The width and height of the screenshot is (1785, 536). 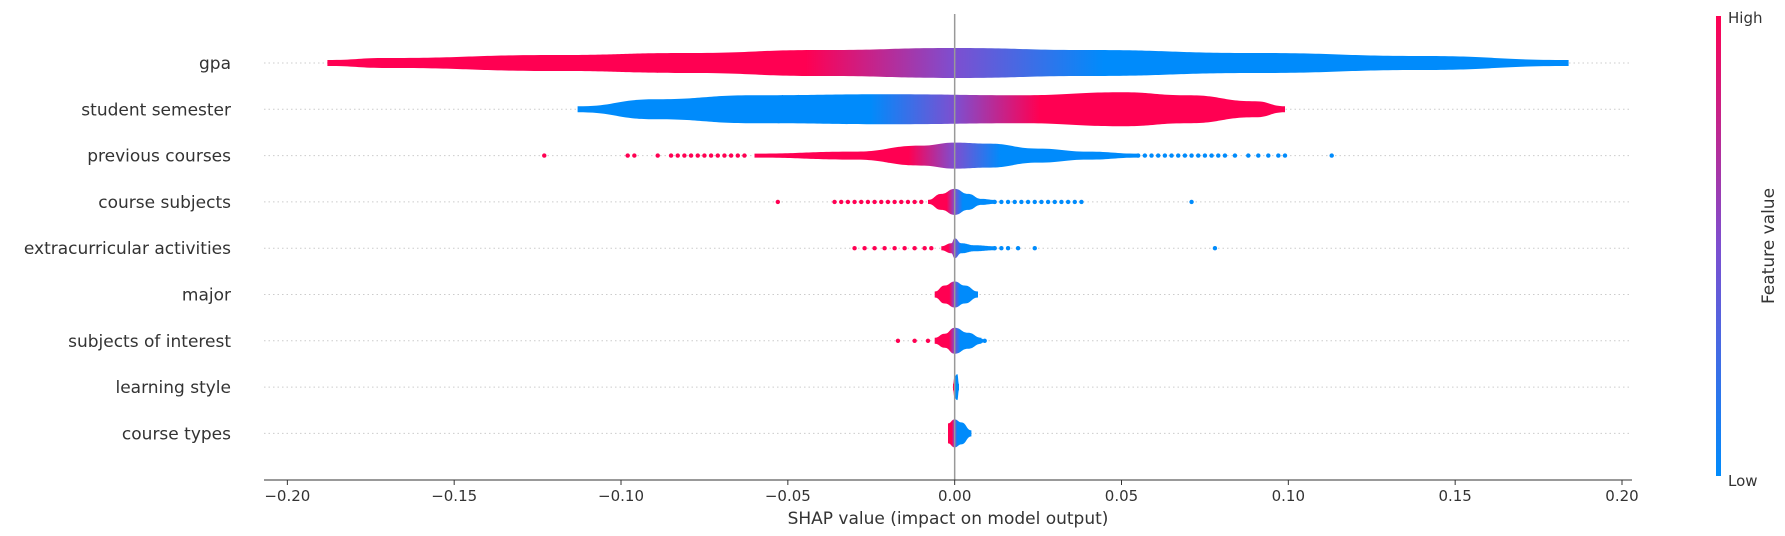 What do you see at coordinates (956, 294) in the screenshot?
I see `violin-major` at bounding box center [956, 294].